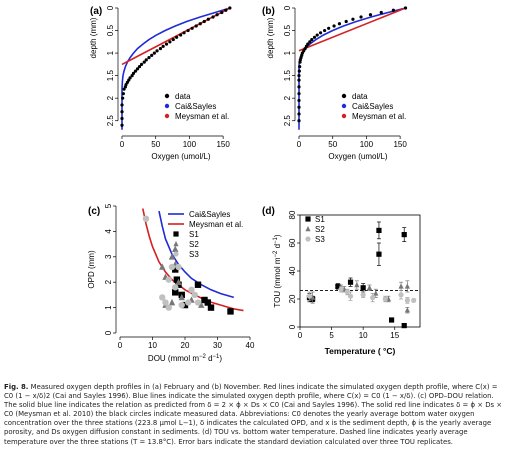  I want to click on curve-cai-sayles, so click(196, 254).